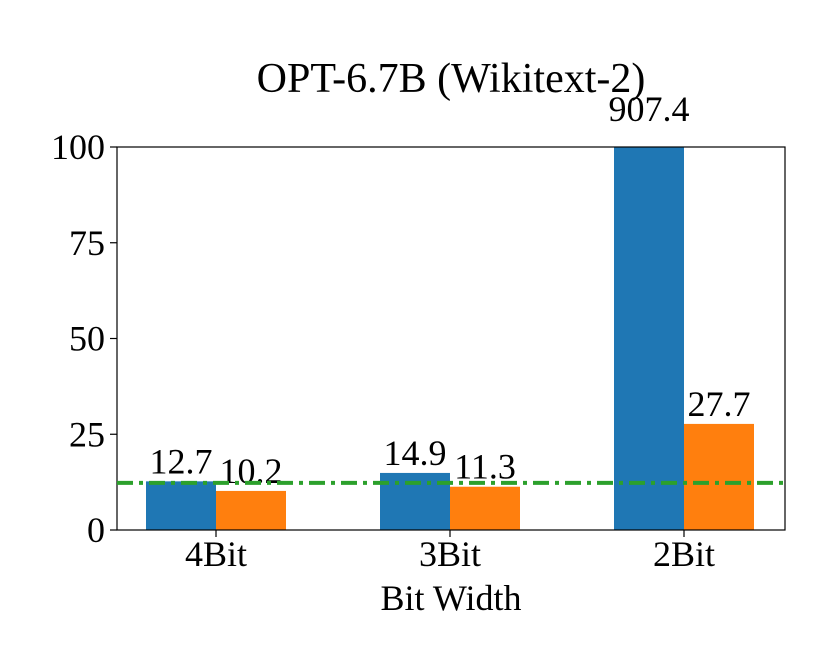  I want to click on y-tick-label: 0, so click(96, 530).